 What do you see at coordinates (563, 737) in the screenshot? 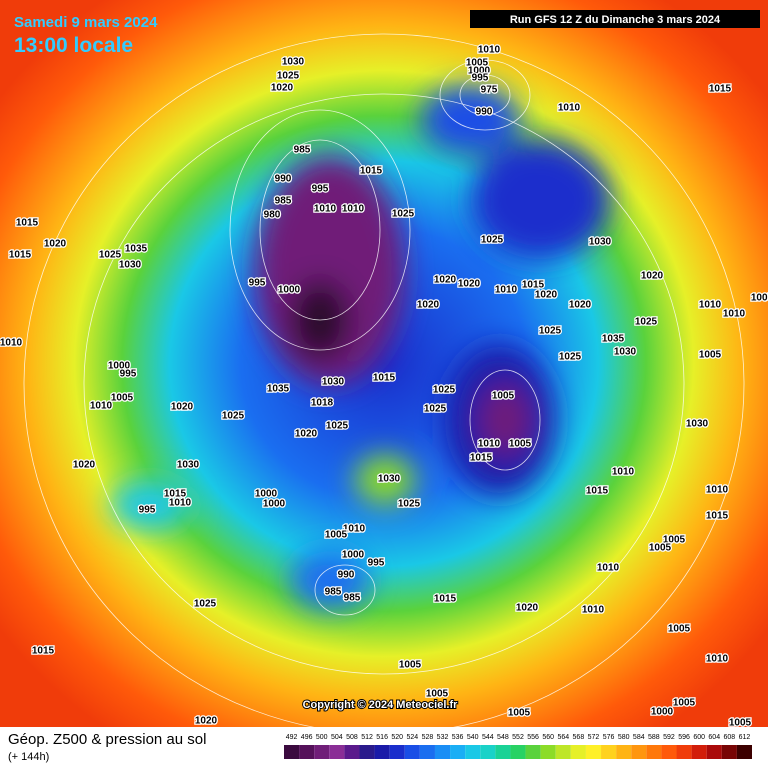
I see `legend-label: 564` at bounding box center [563, 737].